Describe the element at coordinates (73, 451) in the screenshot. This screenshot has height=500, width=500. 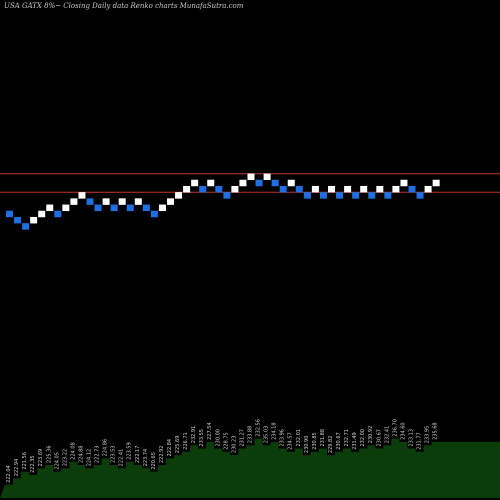
I see `volume-label: 224.08` at that location.